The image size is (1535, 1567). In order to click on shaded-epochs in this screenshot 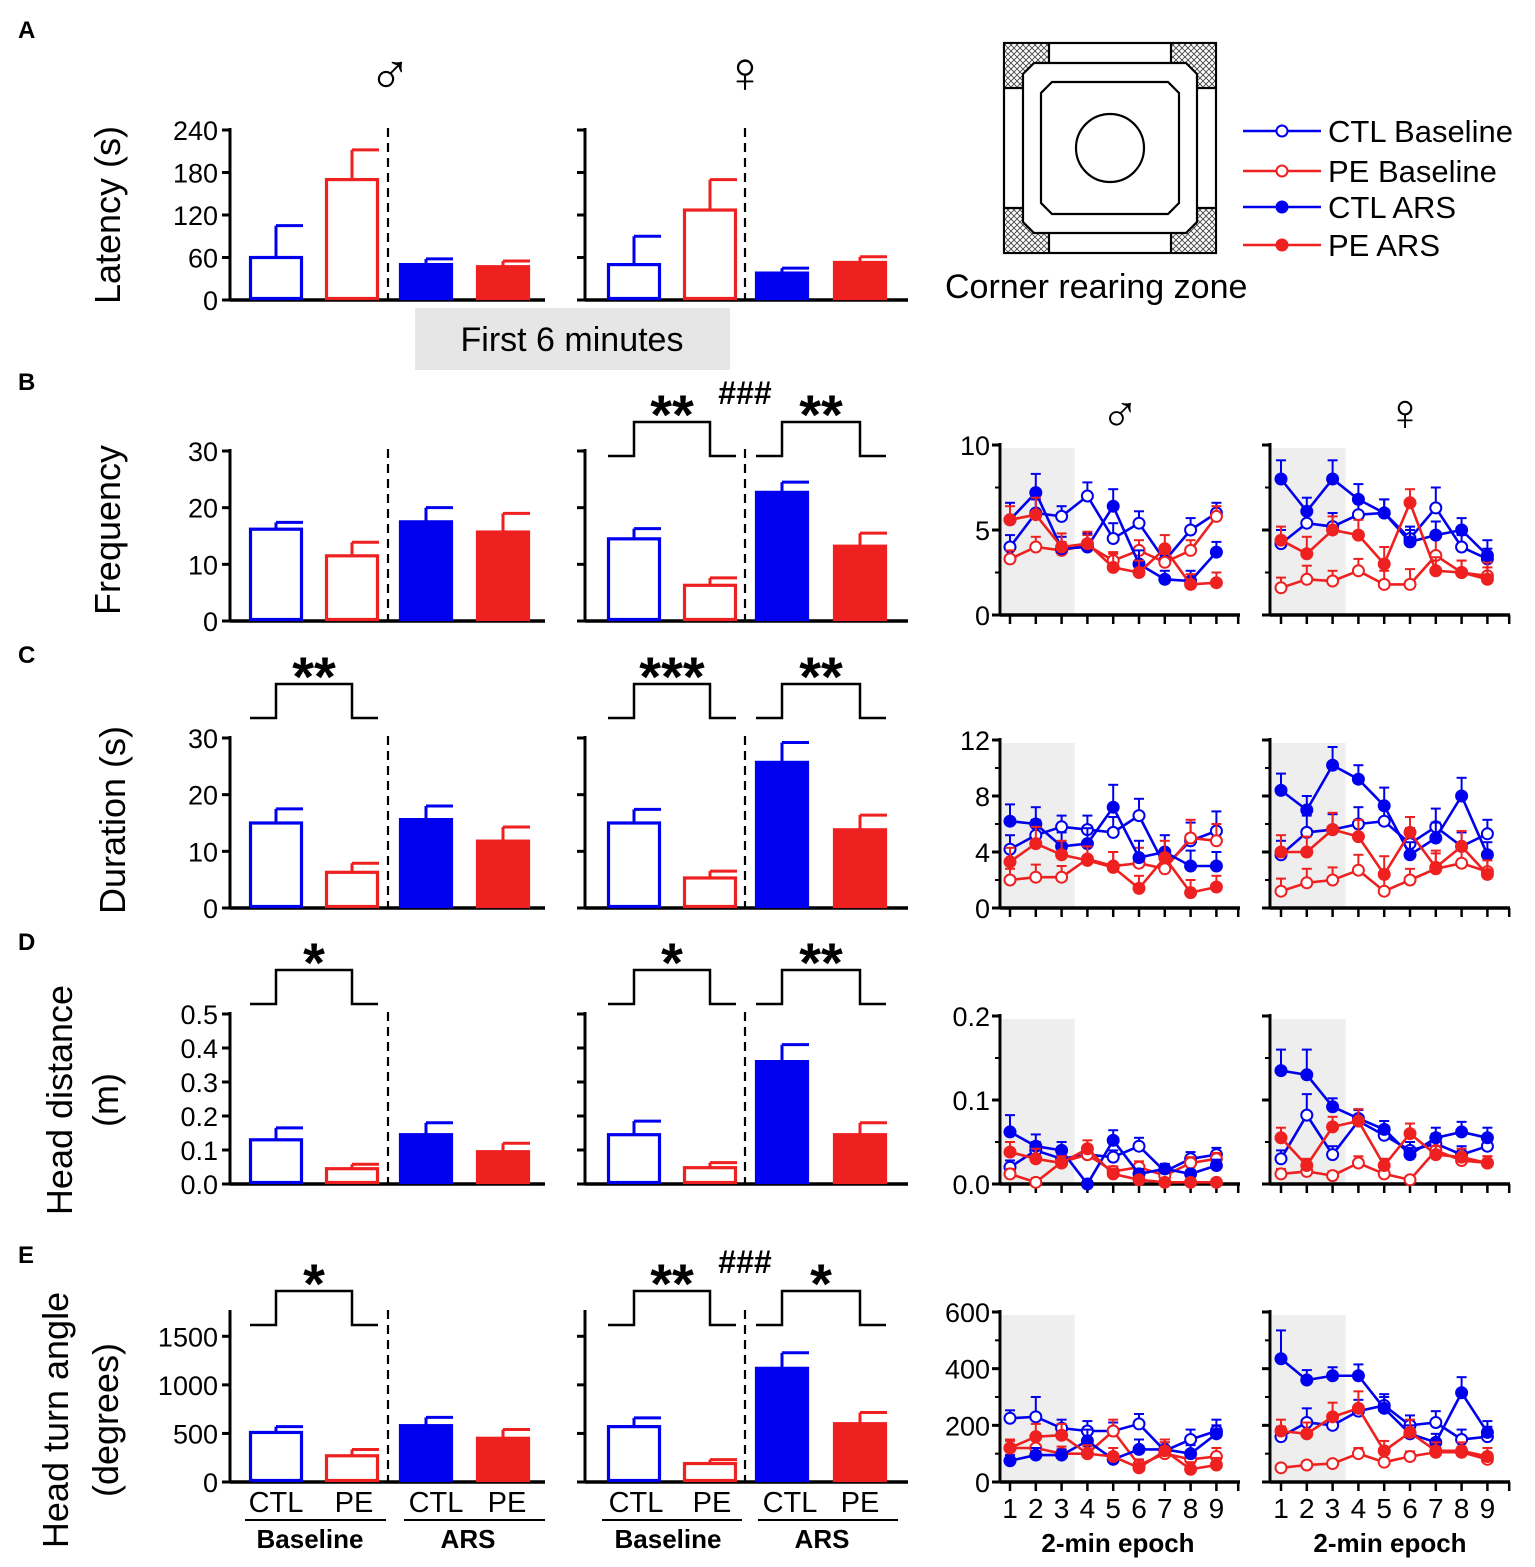, I will do `click(1038, 531)`.